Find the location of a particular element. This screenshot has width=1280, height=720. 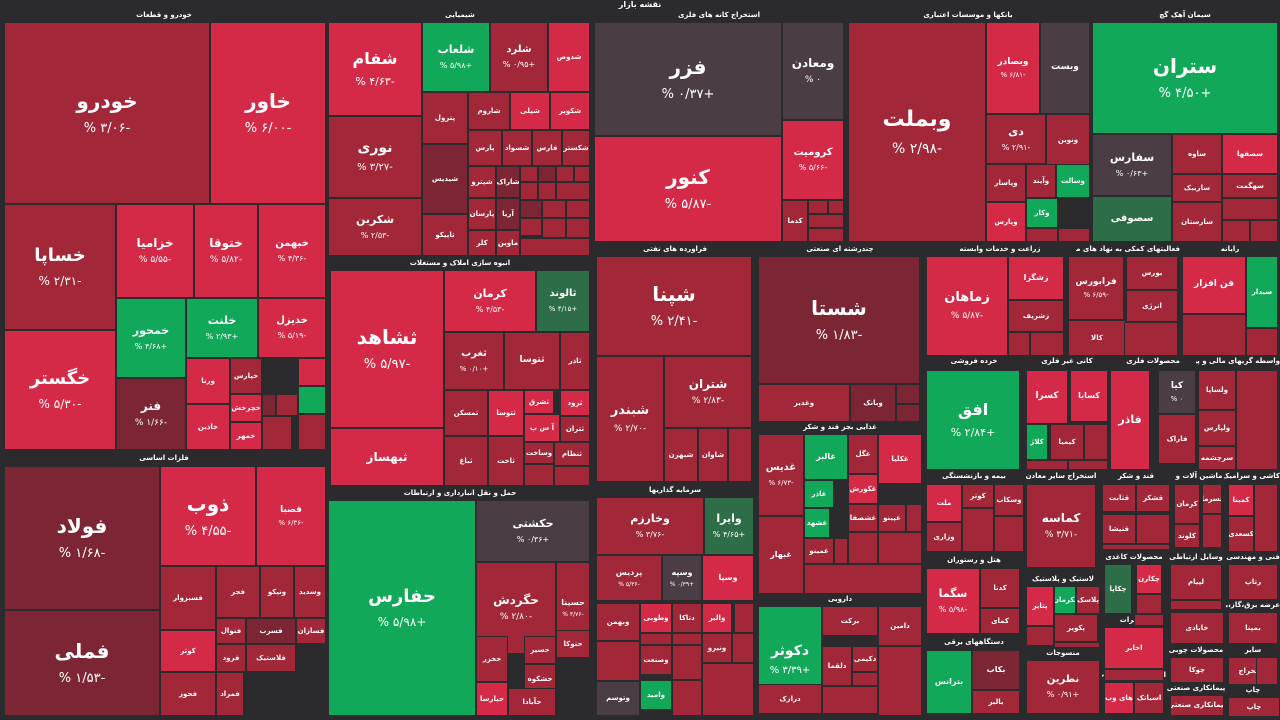

symbol-tile: غاذر is located at coordinates (819, 494).